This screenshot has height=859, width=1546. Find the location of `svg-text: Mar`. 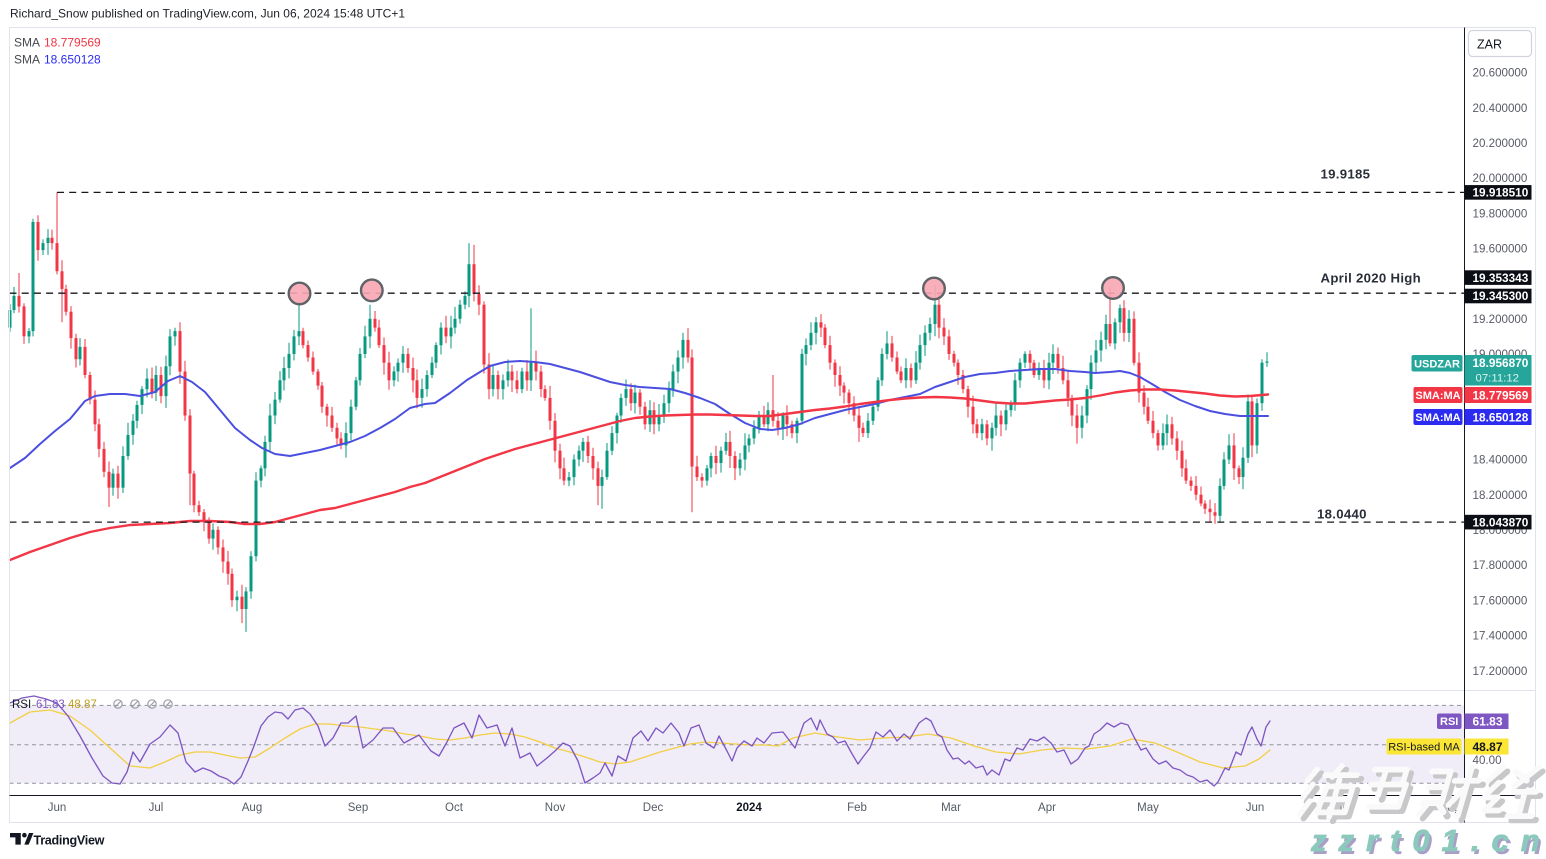

svg-text: Mar is located at coordinates (951, 808).